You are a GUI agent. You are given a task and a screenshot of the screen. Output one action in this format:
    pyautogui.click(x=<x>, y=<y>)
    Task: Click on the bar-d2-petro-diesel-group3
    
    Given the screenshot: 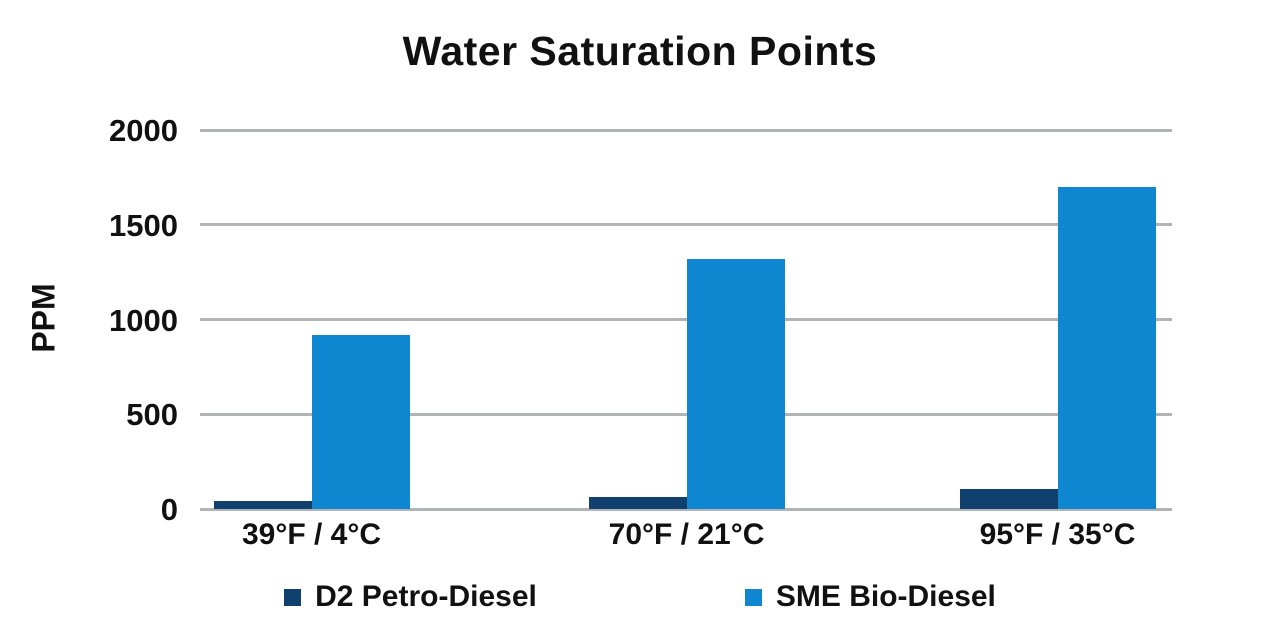 What is the action you would take?
    pyautogui.click(x=1008, y=499)
    